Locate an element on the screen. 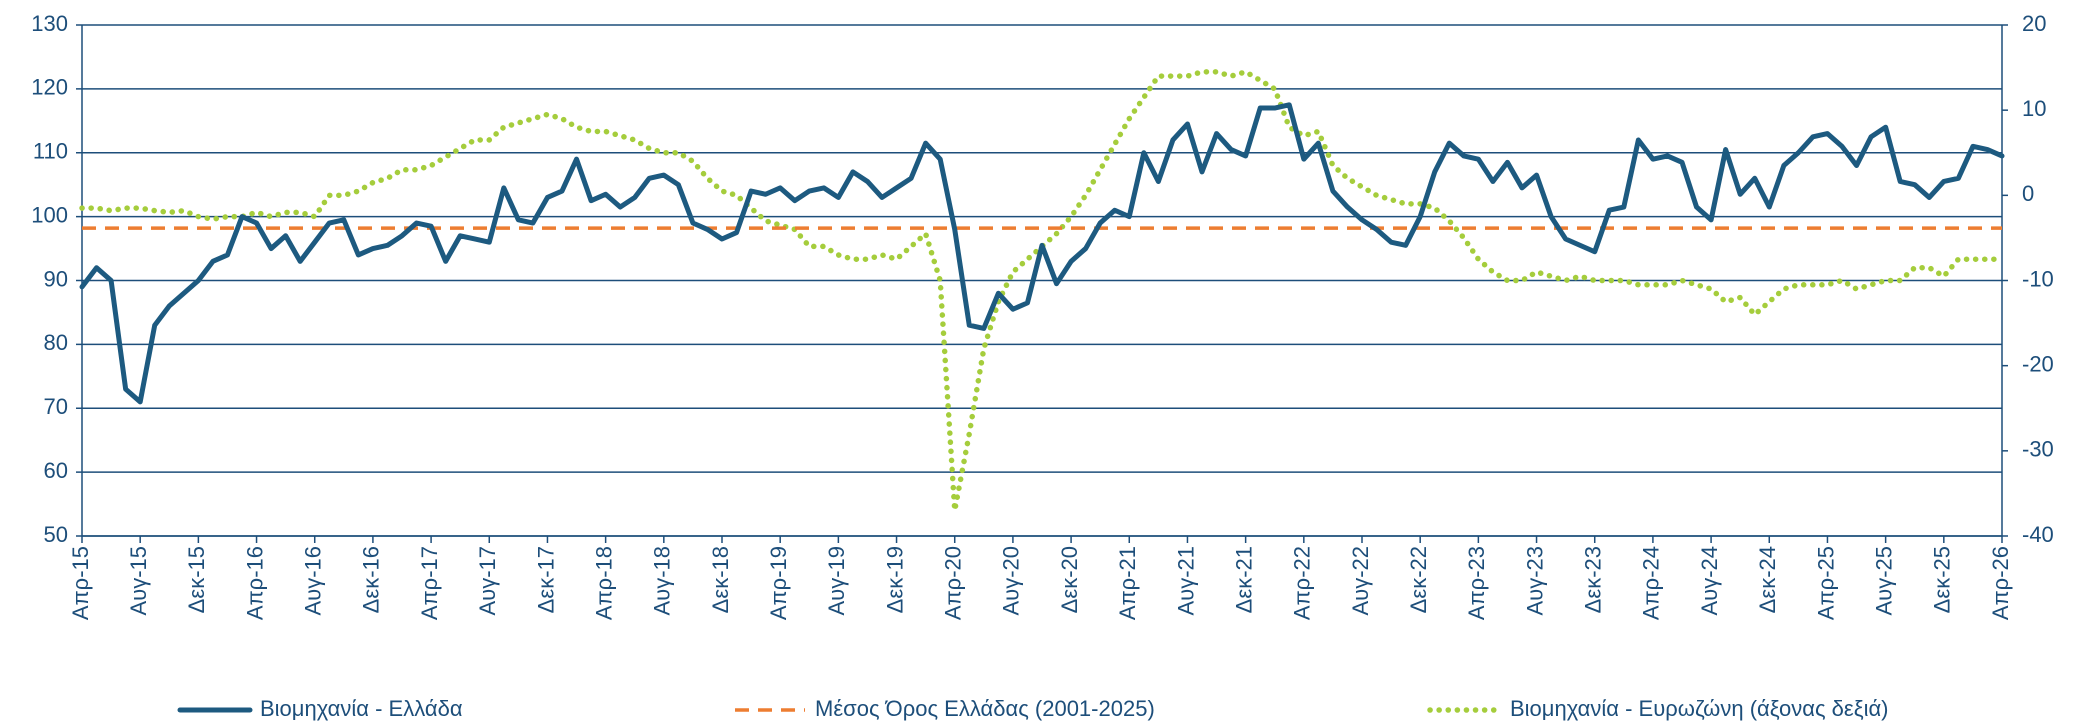 Image resolution: width=2073 pixels, height=723 pixels. y-tick-label: 60 is located at coordinates (56, 470).